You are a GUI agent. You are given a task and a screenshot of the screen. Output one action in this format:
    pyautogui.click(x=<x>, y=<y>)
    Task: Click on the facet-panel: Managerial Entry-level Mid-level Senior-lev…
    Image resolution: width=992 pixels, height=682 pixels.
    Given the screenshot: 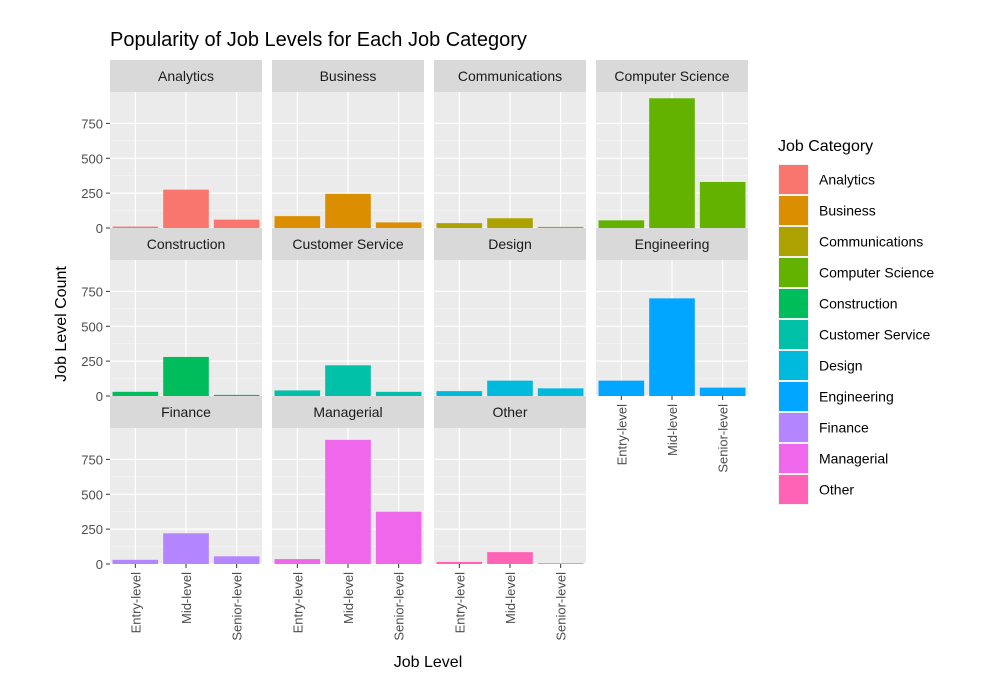 What is the action you would take?
    pyautogui.click(x=348, y=518)
    